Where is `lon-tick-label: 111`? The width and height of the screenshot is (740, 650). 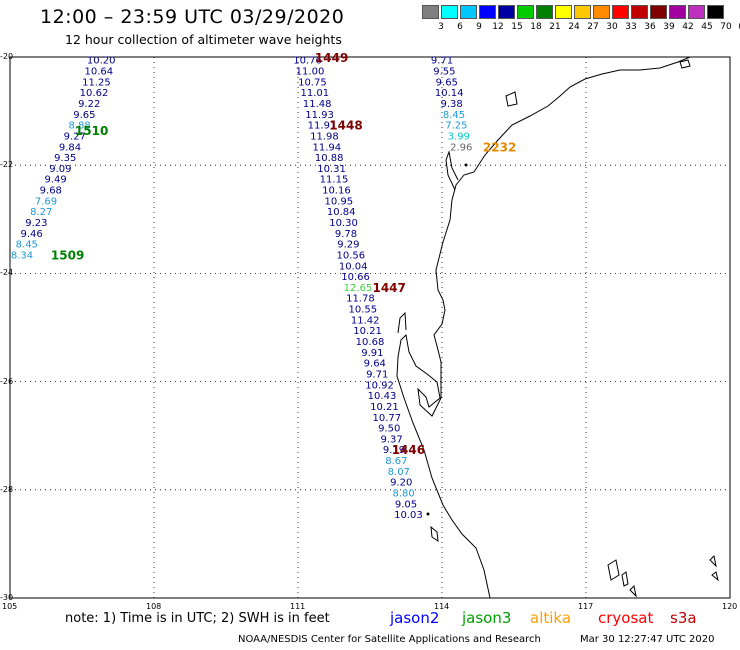
lon-tick-label: 111 is located at coordinates (298, 606).